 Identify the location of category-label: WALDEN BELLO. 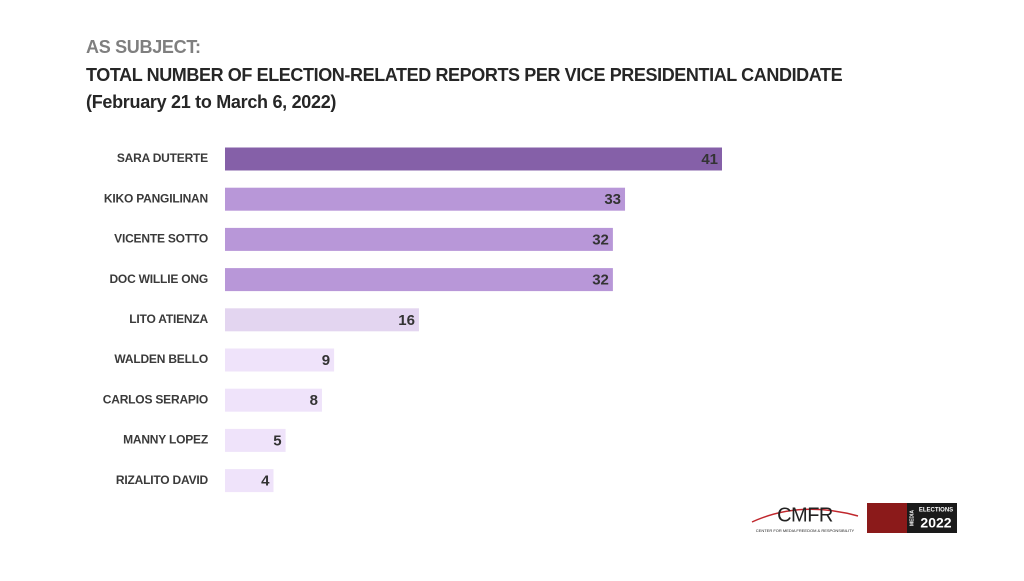
(161, 359).